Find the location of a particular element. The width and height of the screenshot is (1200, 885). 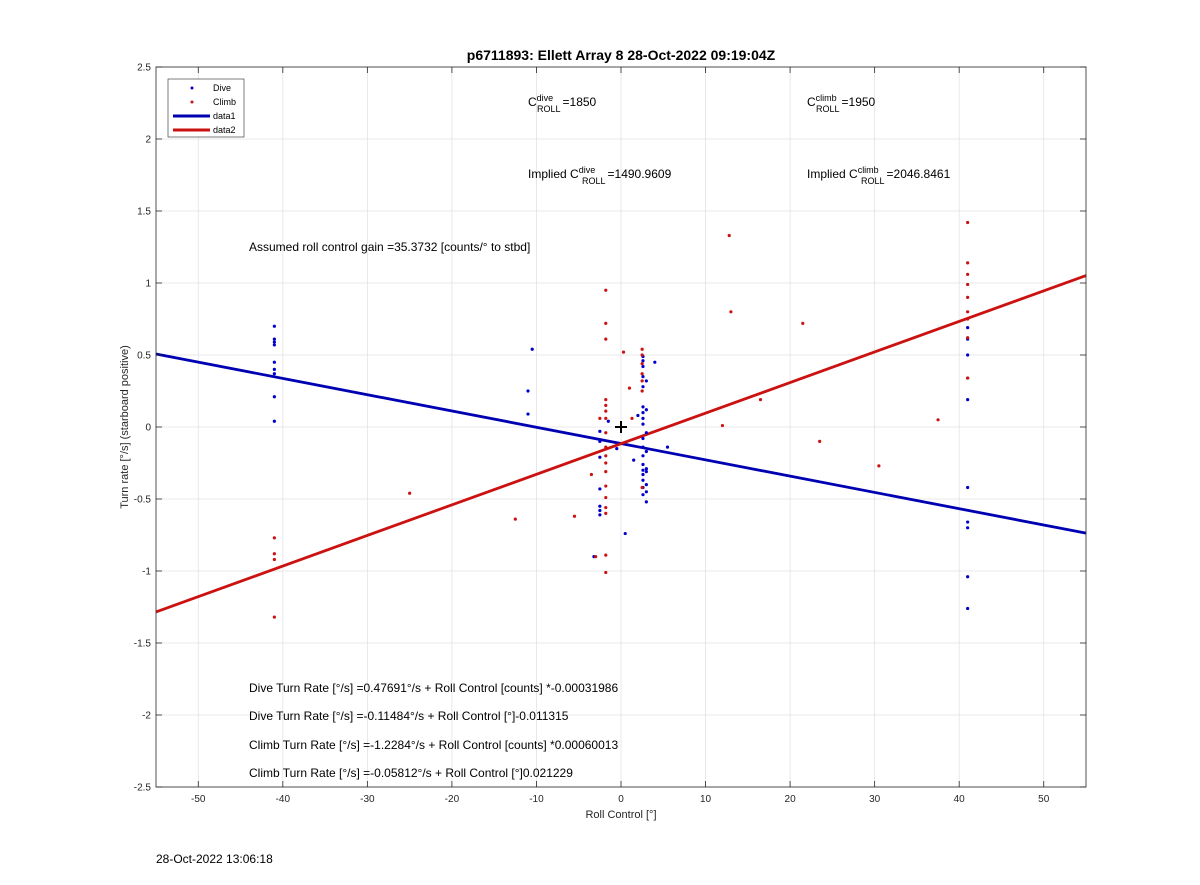

legend-climb-label: Climb is located at coordinates (224, 102).